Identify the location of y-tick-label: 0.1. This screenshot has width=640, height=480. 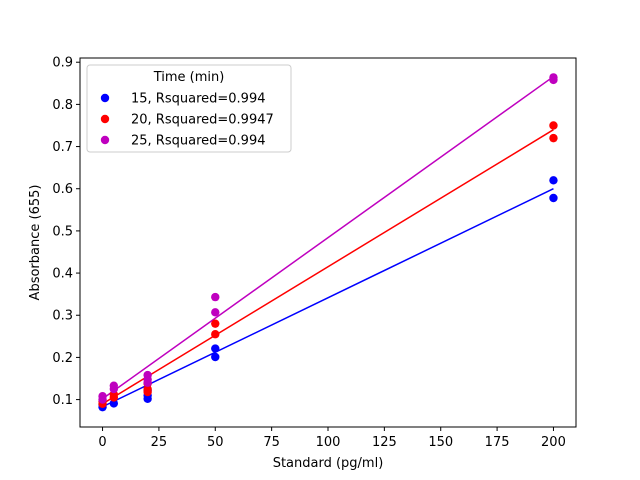
(62, 400).